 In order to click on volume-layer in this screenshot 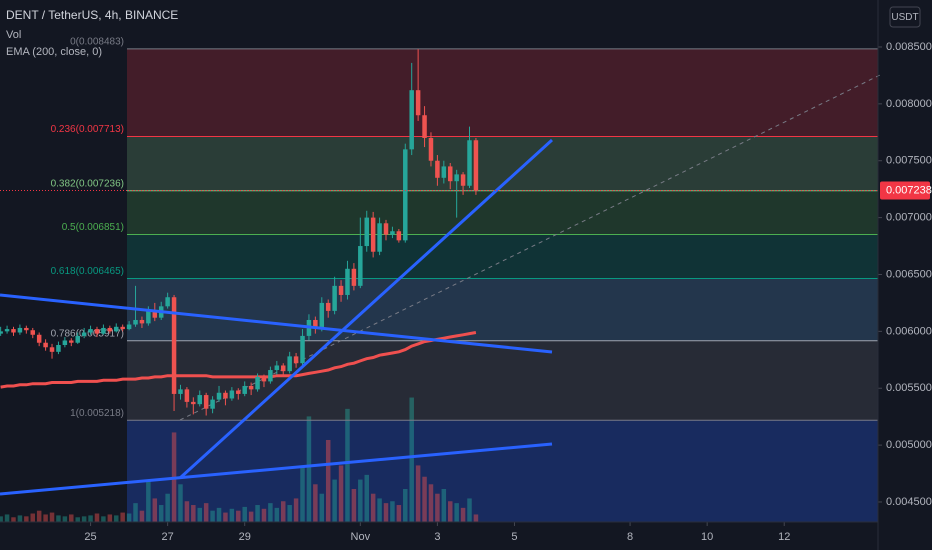, I will do `click(239, 459)`.